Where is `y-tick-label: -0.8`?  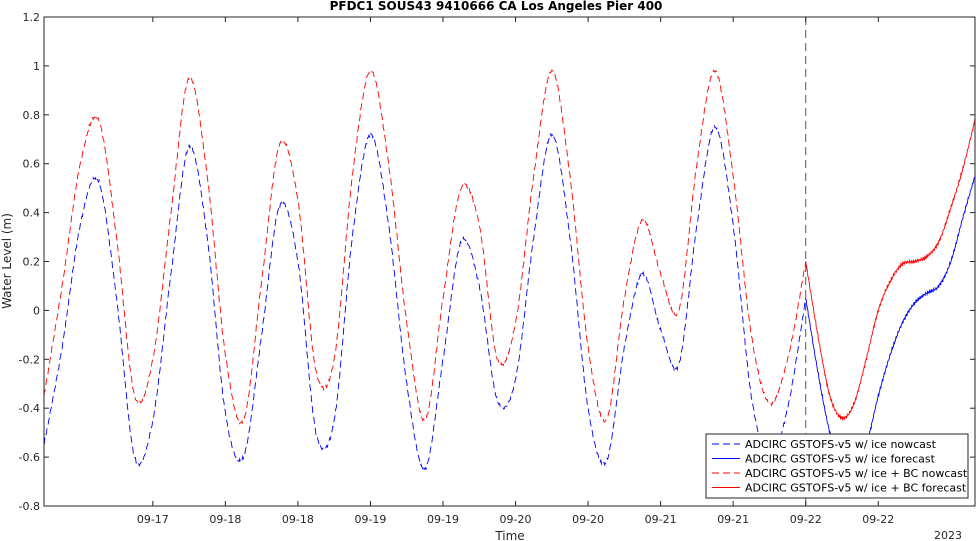 y-tick-label: -0.8 is located at coordinates (29, 506).